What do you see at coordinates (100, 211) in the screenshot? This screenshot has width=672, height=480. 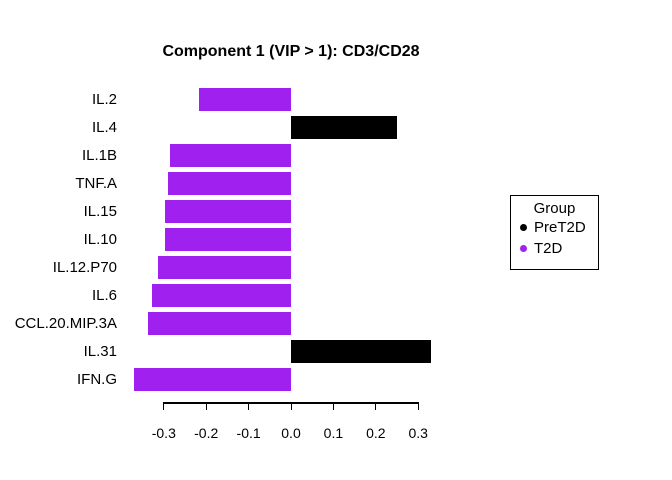 I see `bar-label-IL.15: IL.15` at bounding box center [100, 211].